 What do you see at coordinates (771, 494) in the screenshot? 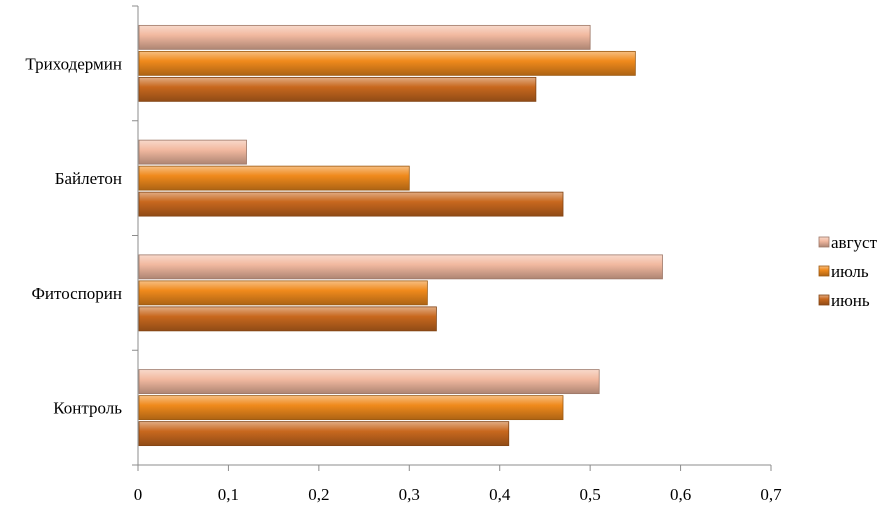
I see `x-tick-label: 0,7` at bounding box center [771, 494].